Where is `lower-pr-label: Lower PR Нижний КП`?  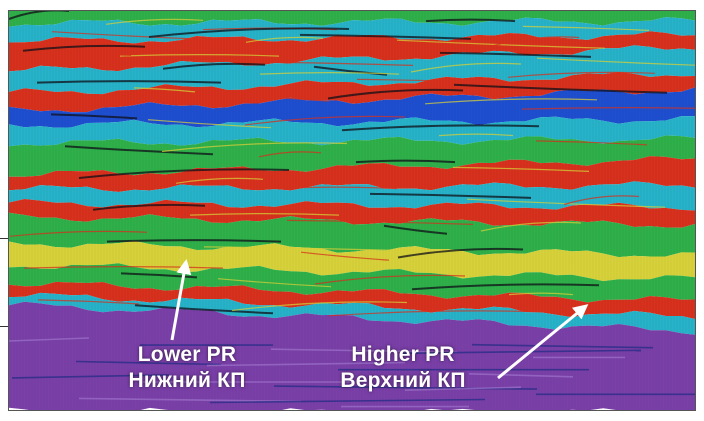
lower-pr-label: Lower PR Нижний КП is located at coordinates (187, 368).